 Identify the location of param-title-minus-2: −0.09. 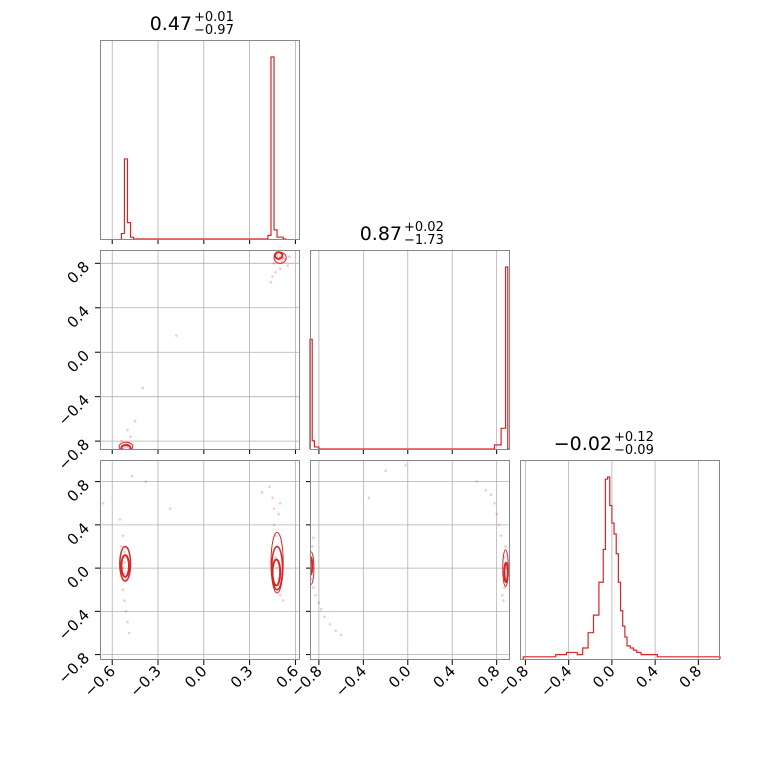
(634, 450).